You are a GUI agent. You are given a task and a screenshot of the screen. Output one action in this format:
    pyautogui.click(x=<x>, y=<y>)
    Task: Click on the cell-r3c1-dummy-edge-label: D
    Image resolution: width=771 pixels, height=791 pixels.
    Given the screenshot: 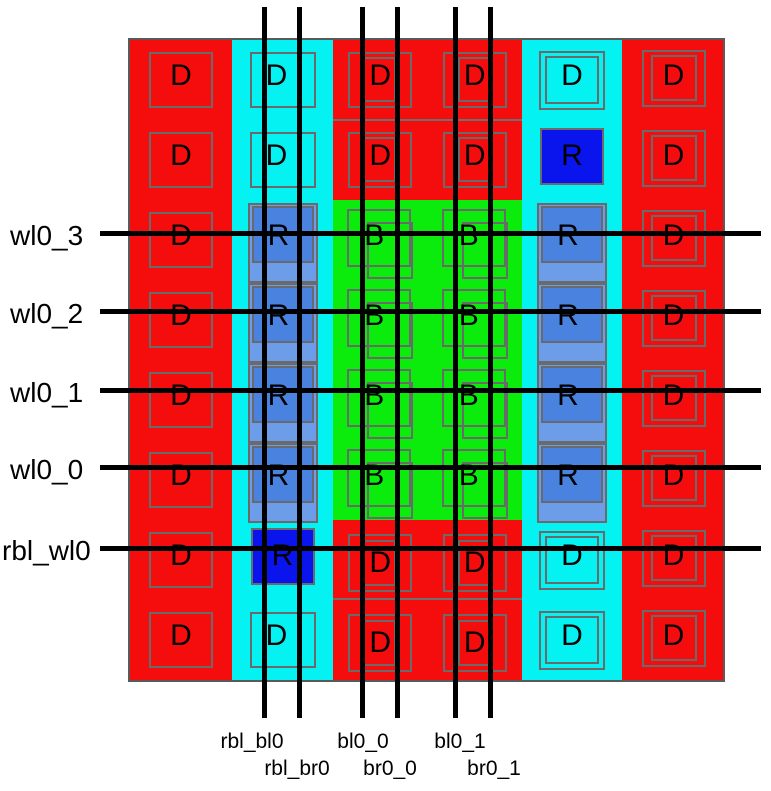 What is the action you would take?
    pyautogui.click(x=181, y=235)
    